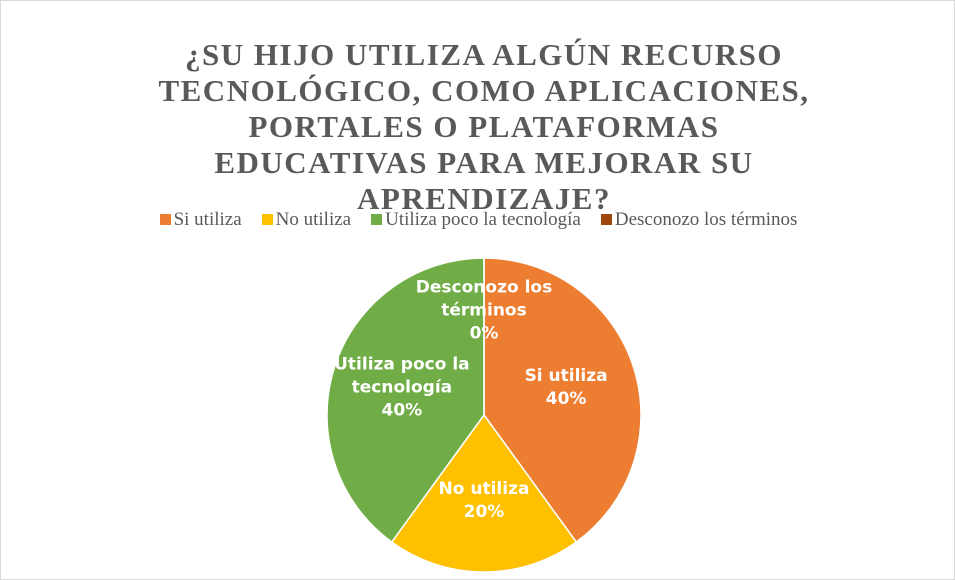 This screenshot has width=955, height=580. Describe the element at coordinates (566, 388) in the screenshot. I see `data-label: Si utiliza 40%` at that location.